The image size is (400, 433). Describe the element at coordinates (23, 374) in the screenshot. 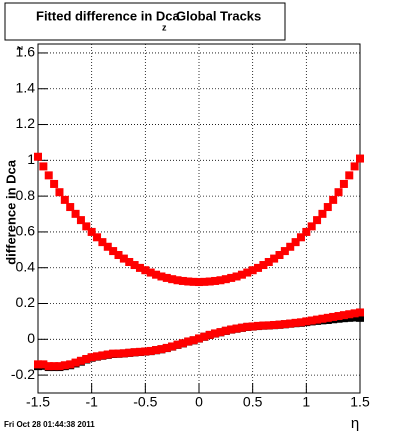

I see `y-tick-label: -0.2` at that location.